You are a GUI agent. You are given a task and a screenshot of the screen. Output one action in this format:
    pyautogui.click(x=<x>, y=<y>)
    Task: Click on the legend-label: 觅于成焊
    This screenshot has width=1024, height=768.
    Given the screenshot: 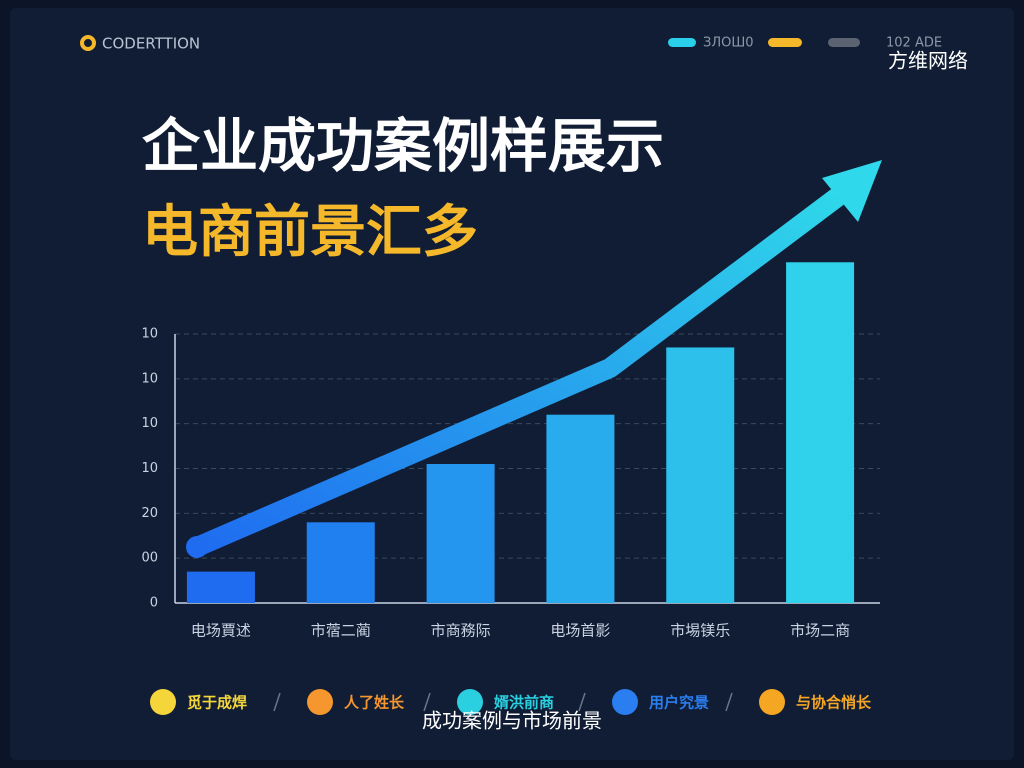 What is the action you would take?
    pyautogui.click(x=217, y=703)
    